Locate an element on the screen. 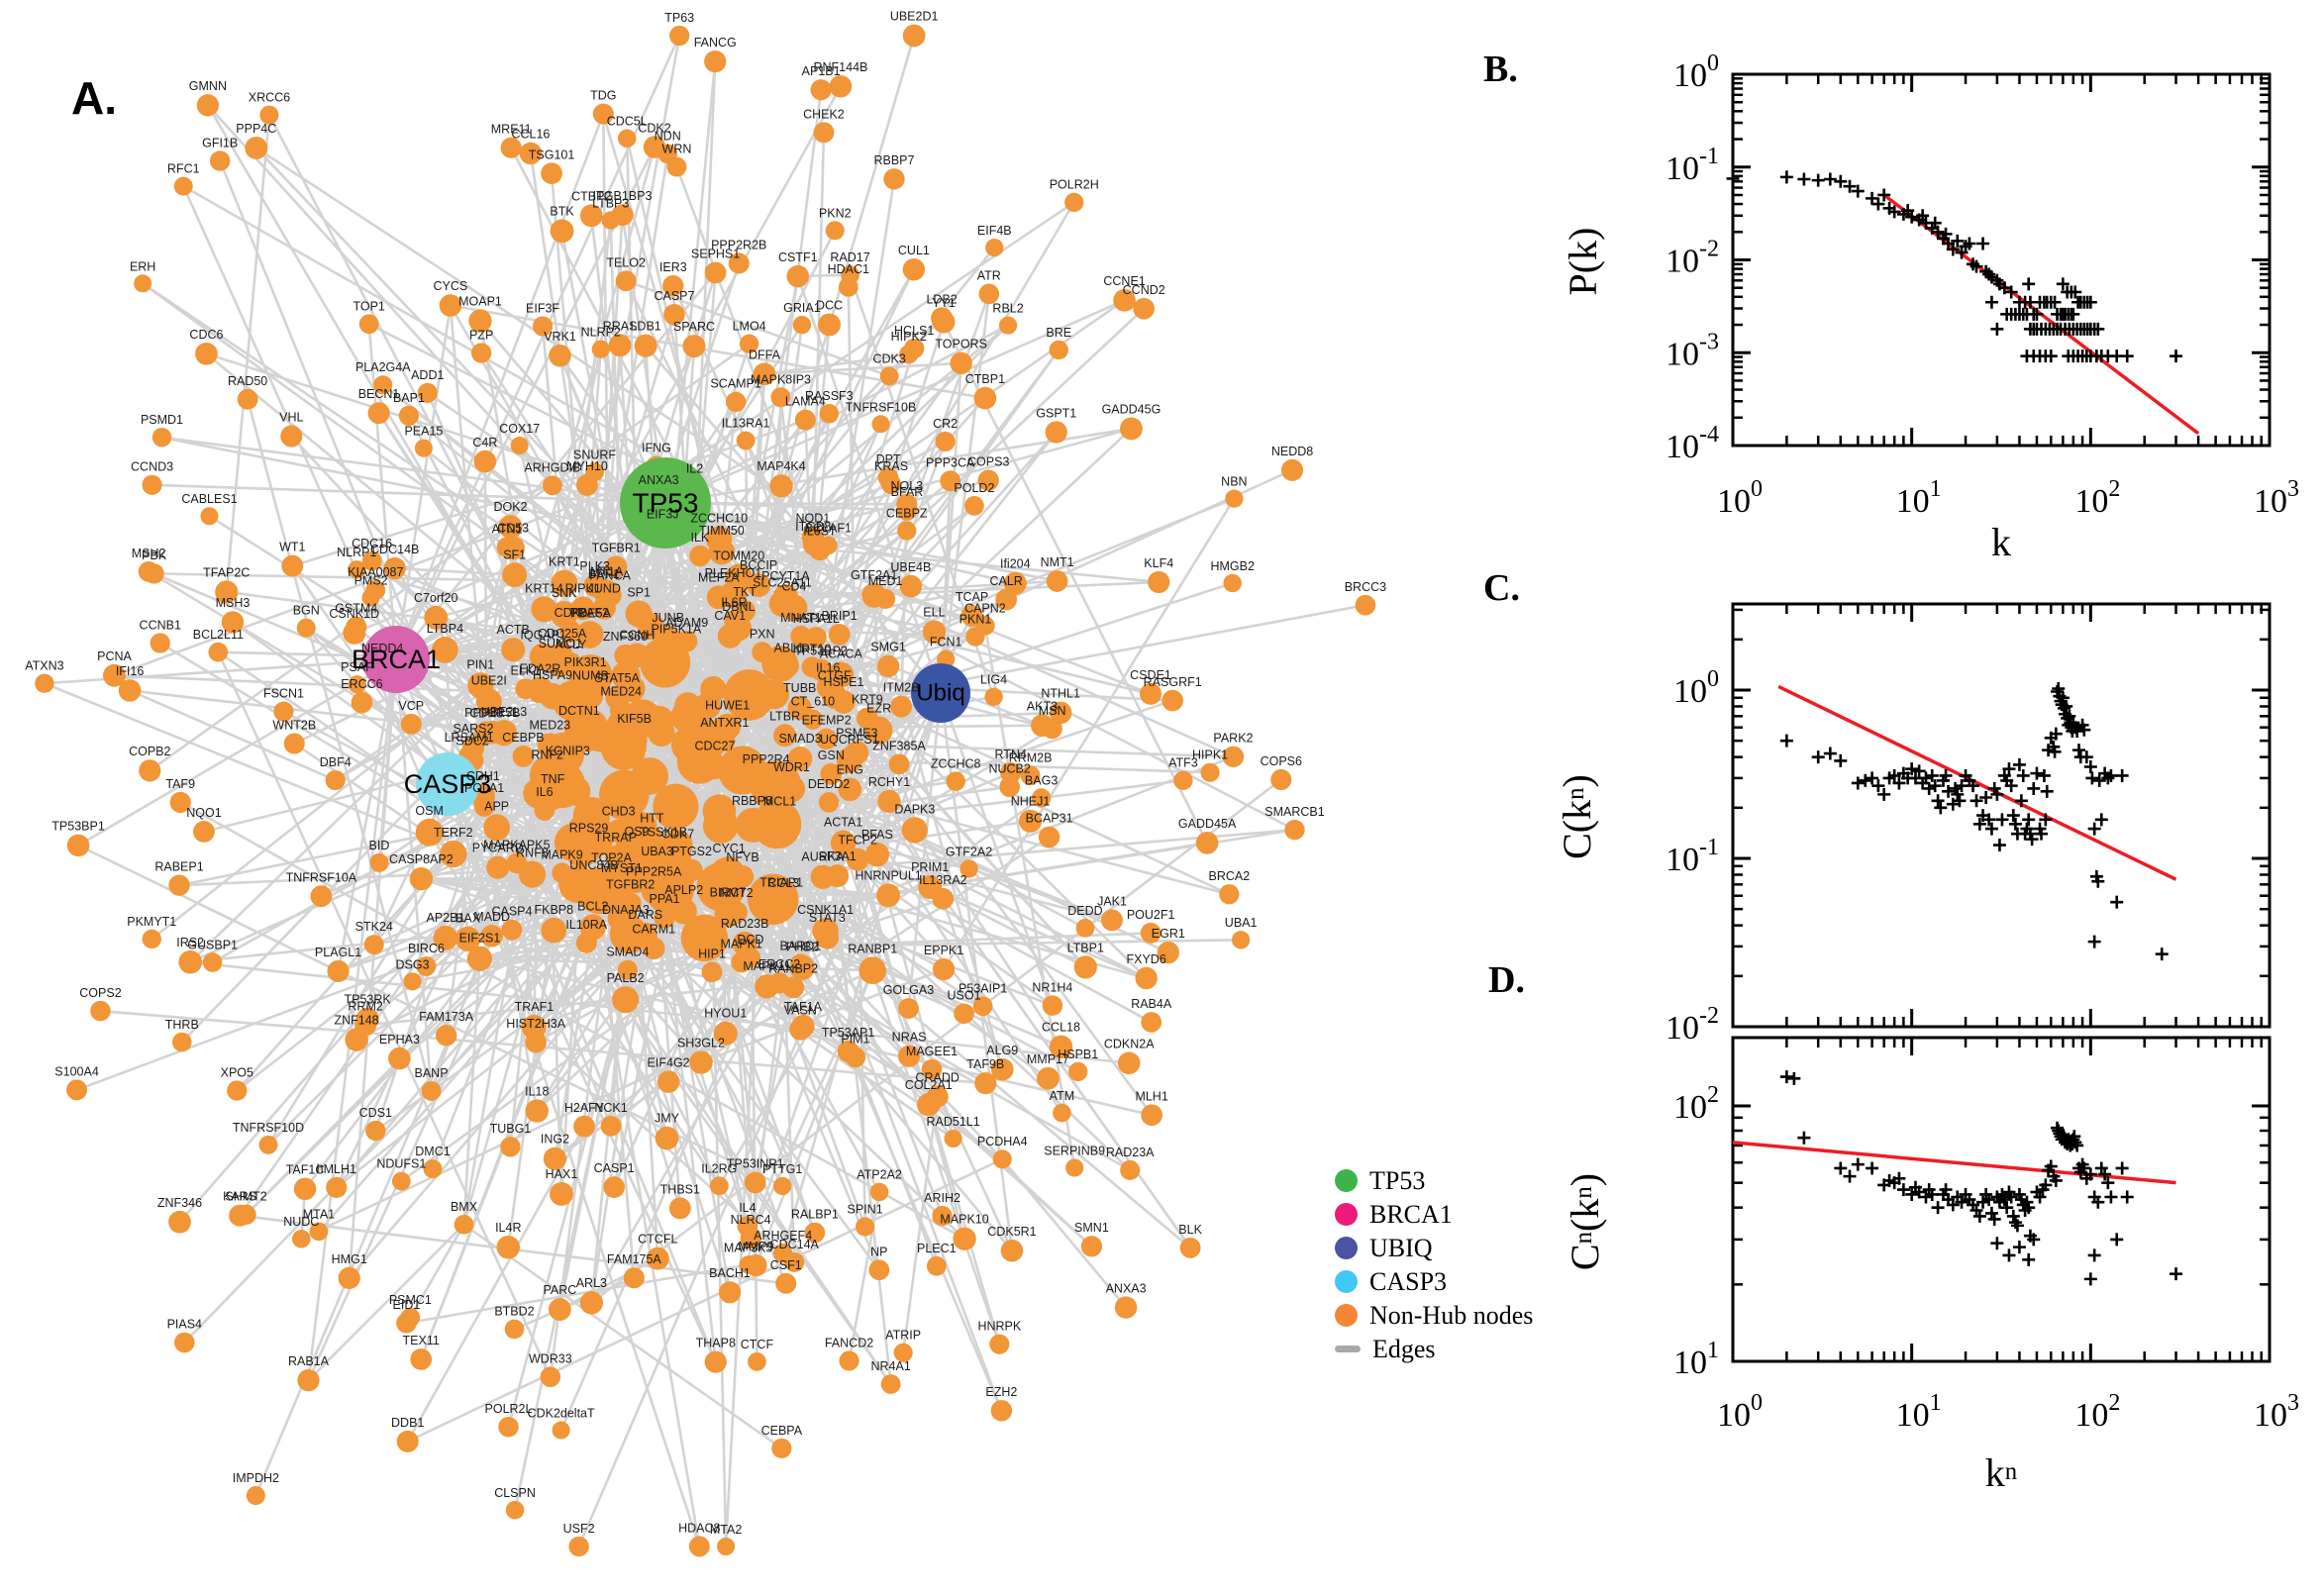  node-label: MAP3K5 is located at coordinates (748, 1247).